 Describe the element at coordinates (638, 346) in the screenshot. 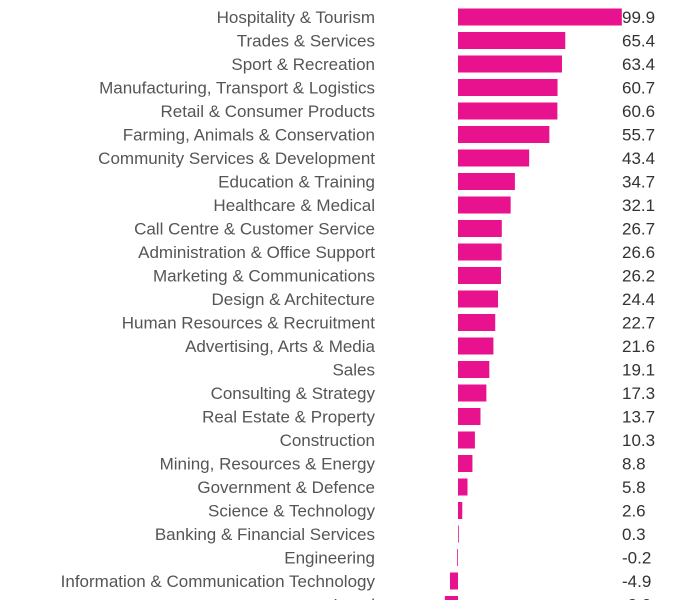

I see `value-label: 21.6` at that location.